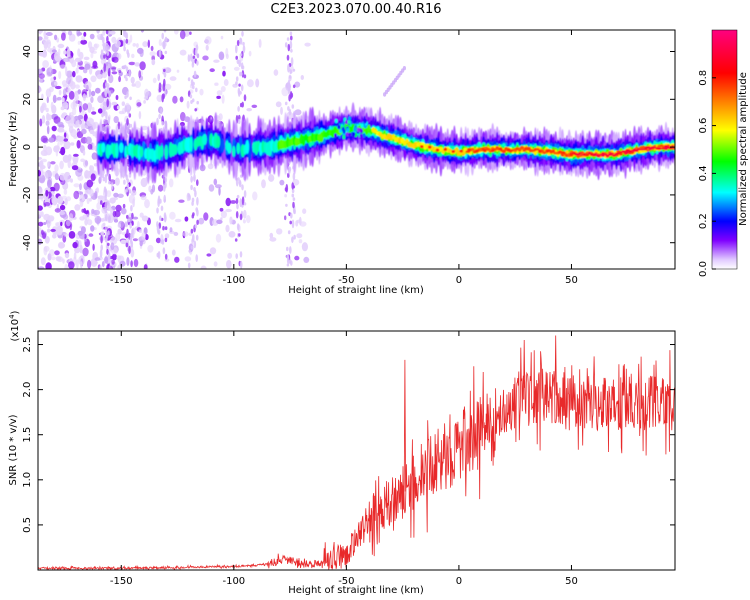  What do you see at coordinates (356, 9) in the screenshot?
I see `page-title: C2E3.2023.070.00.40.R16` at bounding box center [356, 9].